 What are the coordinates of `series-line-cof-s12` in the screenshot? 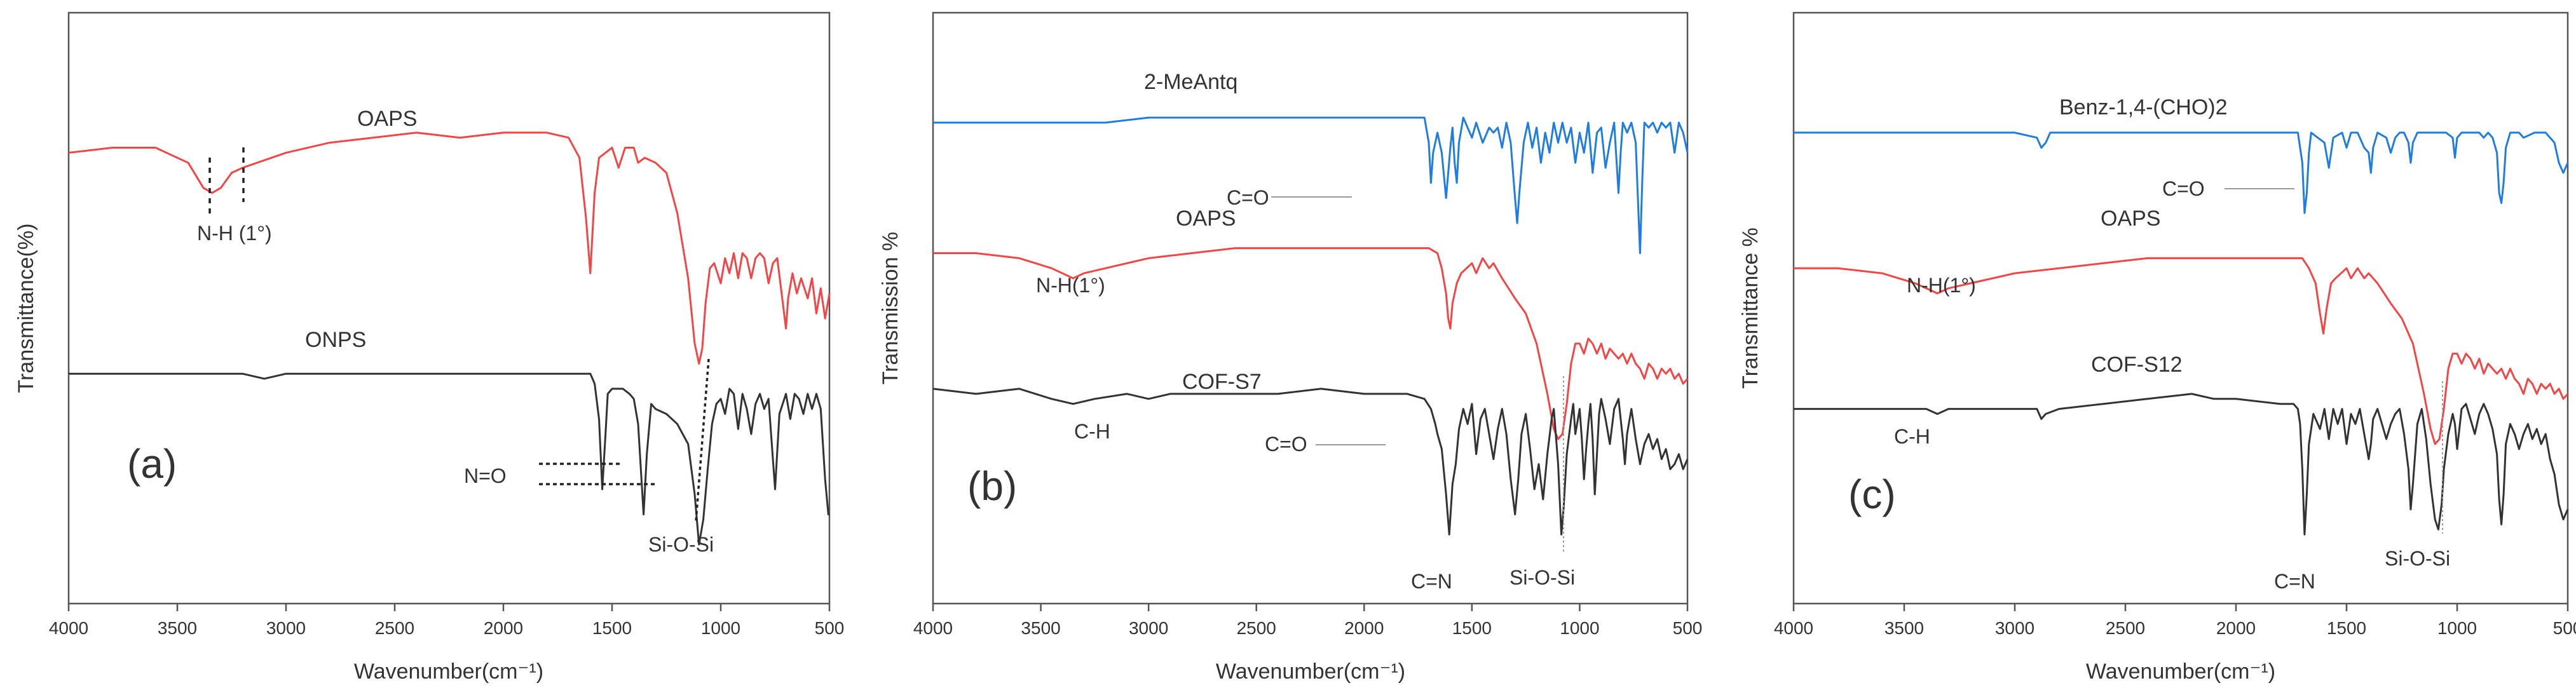 It's located at (2181, 465).